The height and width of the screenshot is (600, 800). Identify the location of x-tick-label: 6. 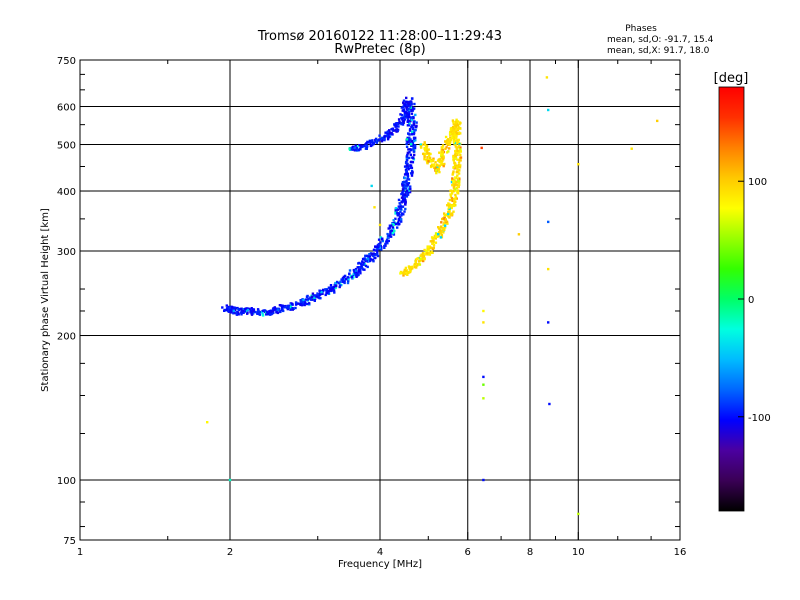
(468, 552).